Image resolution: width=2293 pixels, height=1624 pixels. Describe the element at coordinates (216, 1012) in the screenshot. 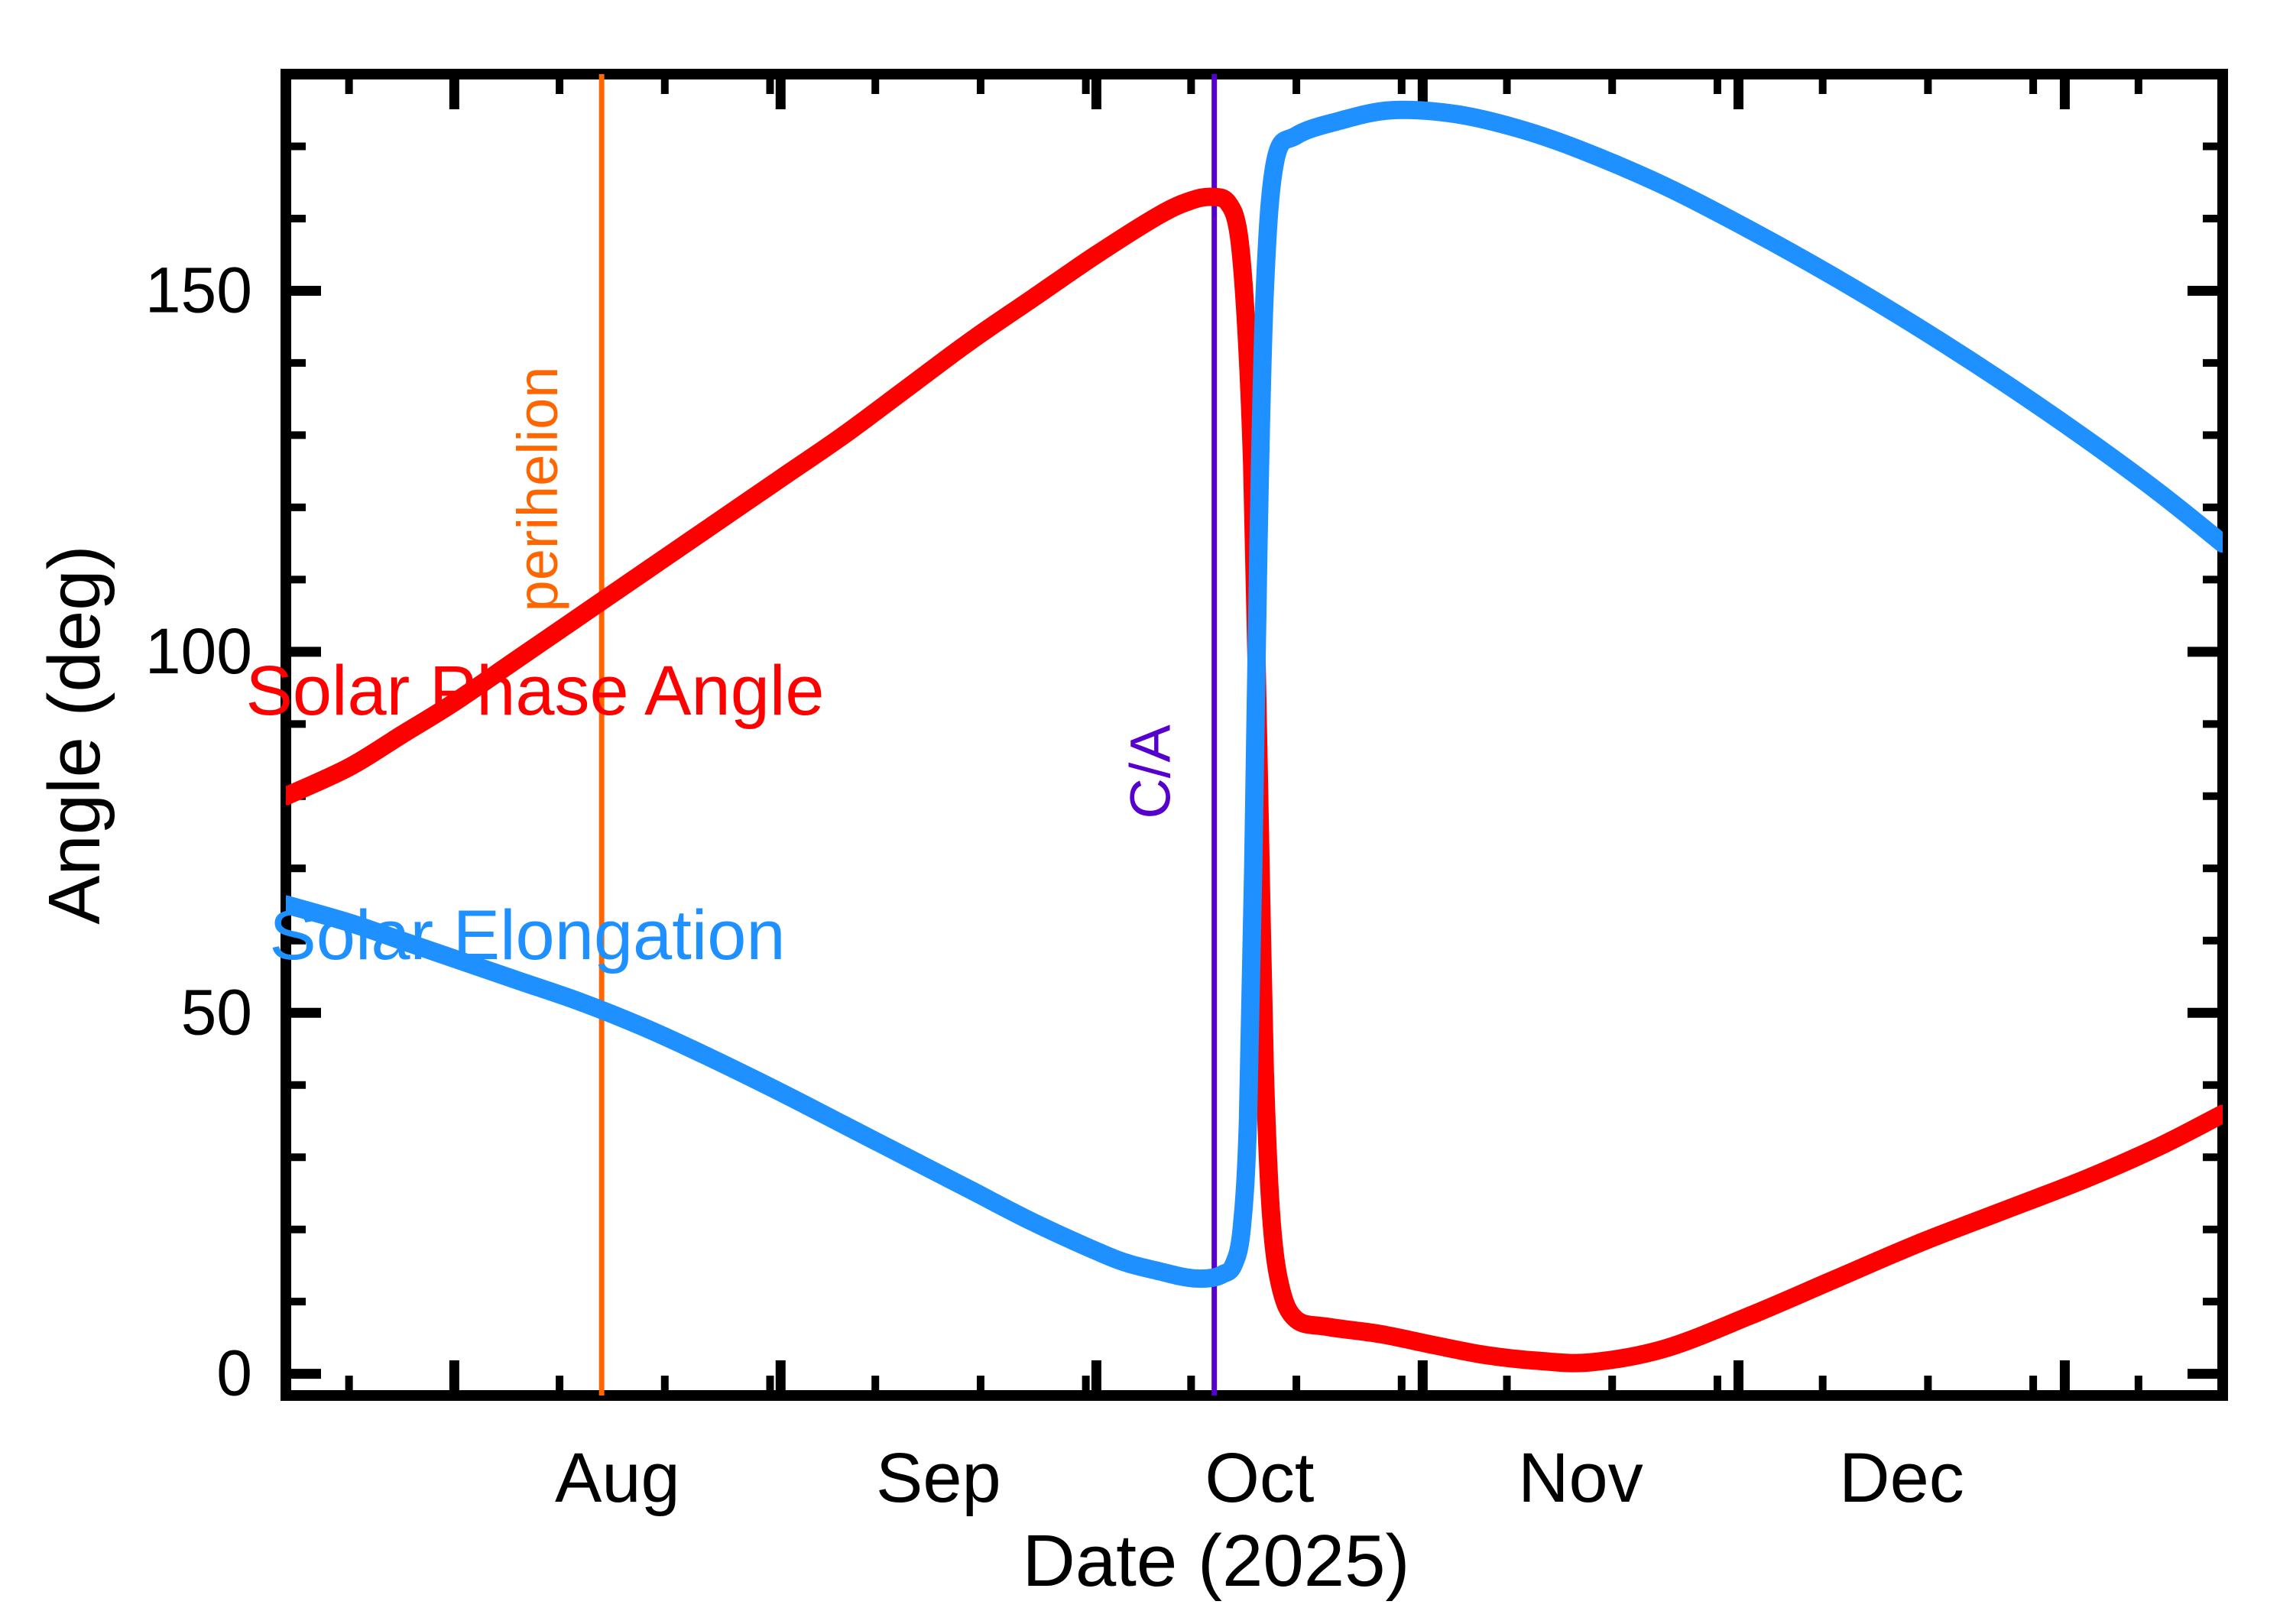

I see `y-tick-label: 50` at that location.